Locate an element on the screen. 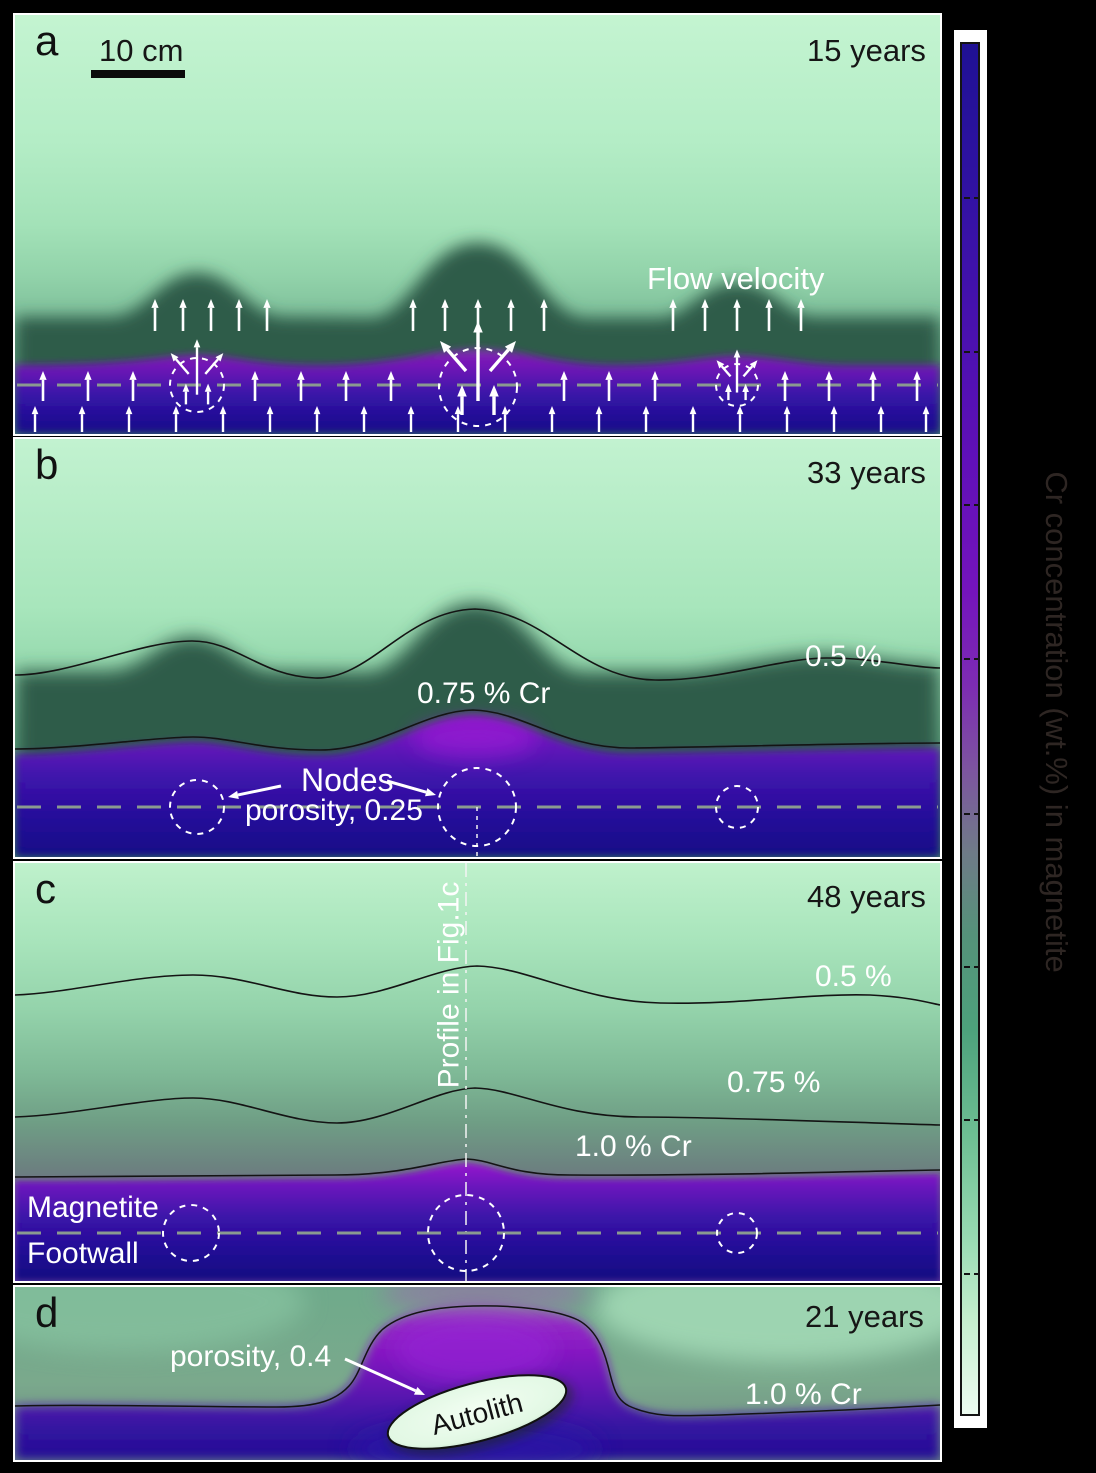 The width and height of the screenshot is (1096, 1473). panel-label: b is located at coordinates (47, 464).